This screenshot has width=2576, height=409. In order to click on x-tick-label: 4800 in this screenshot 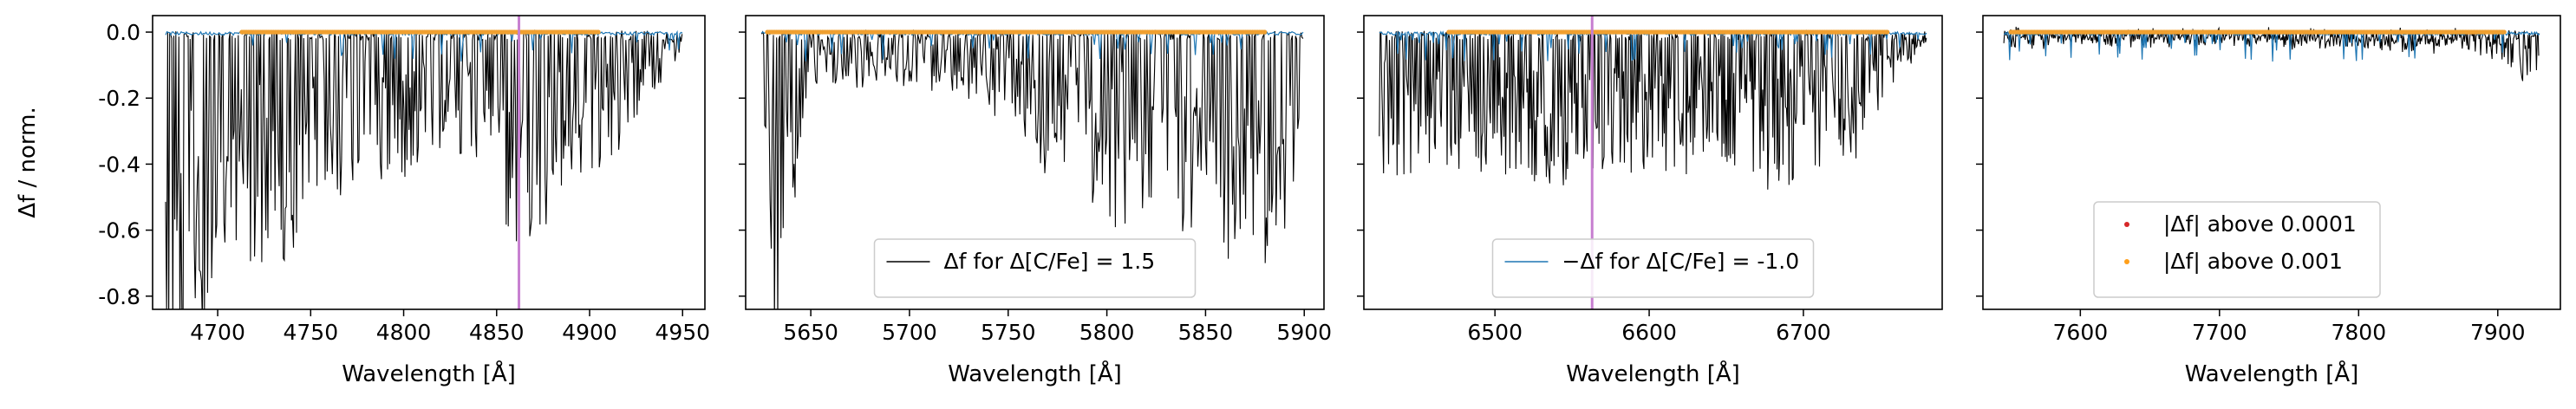, I will do `click(404, 332)`.